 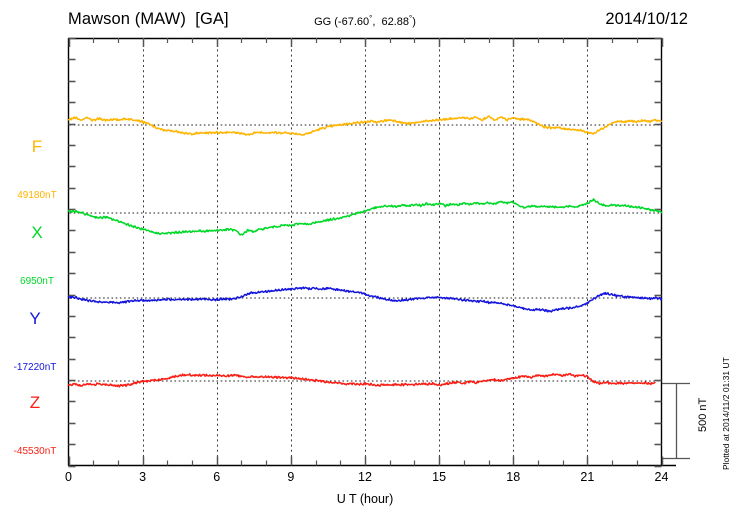 I want to click on degree-symbol-lon: °, so click(x=411, y=18).